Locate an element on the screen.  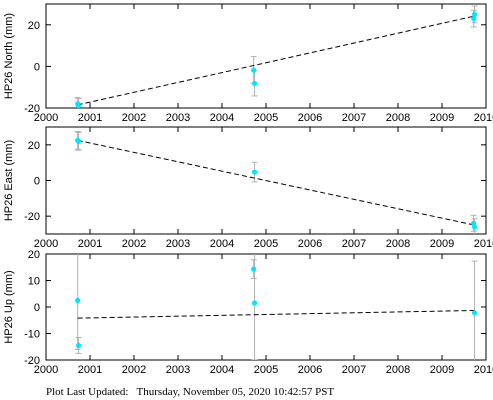
y-tick-label: -10 is located at coordinates (32, 335).